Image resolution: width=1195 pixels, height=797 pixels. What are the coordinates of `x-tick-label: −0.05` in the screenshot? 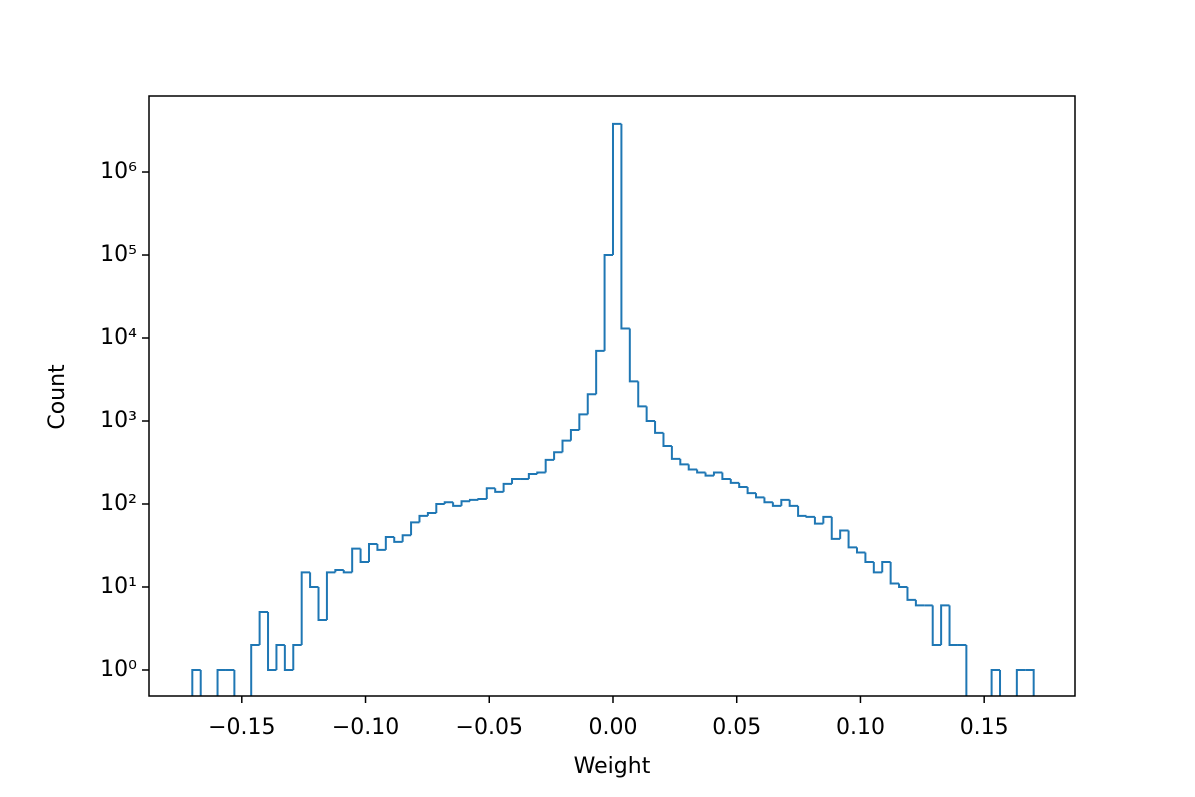 It's located at (489, 727).